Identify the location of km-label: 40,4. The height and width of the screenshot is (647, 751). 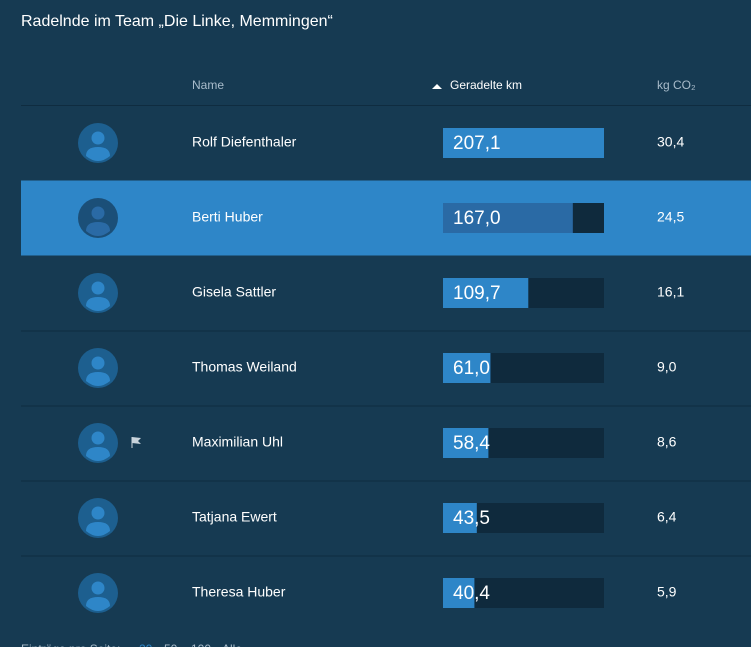
(471, 593).